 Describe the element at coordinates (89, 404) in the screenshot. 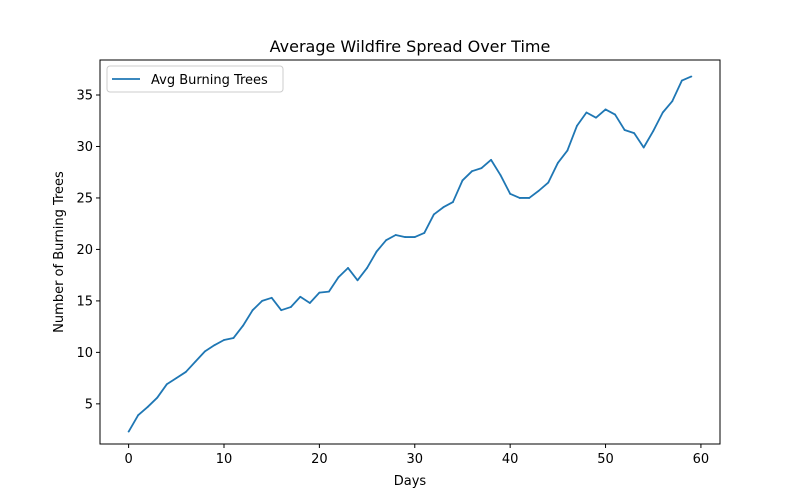

I see `y-tick-label: 5` at that location.